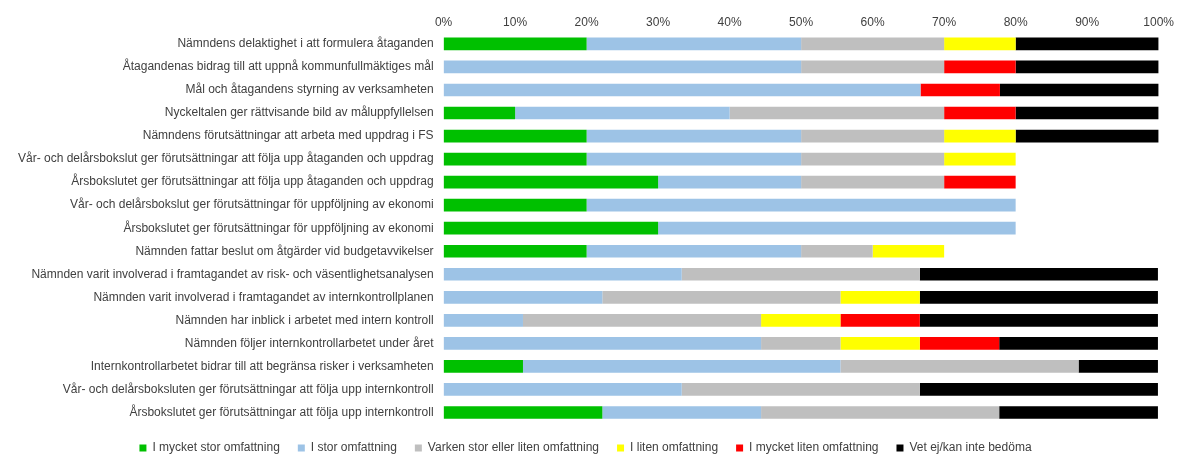 This screenshot has height=472, width=1185. I want to click on y-tick-label: Internkontrollarbetet bidrar till att begränsa risker i verksamheten, so click(262, 365).